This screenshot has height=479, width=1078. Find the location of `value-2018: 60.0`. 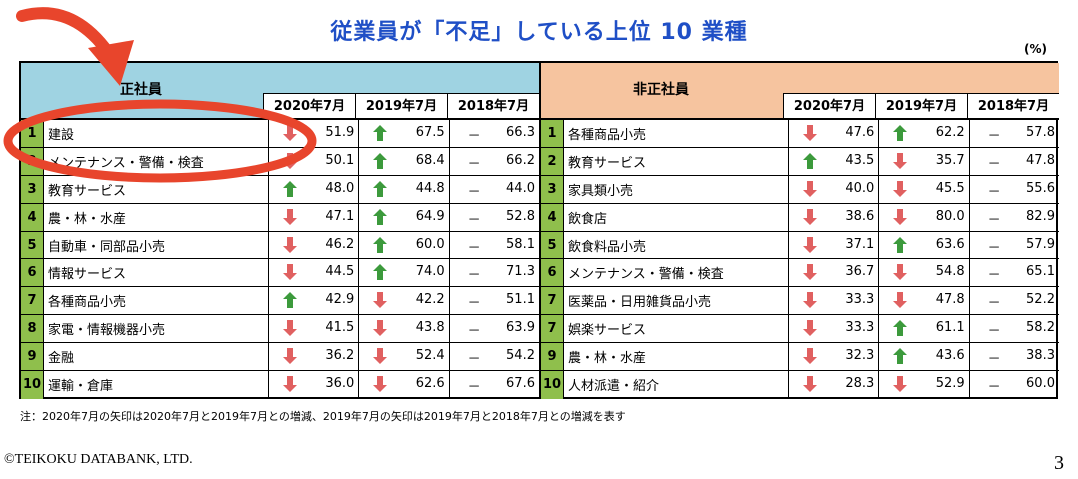

value-2018: 60.0 is located at coordinates (1040, 384).